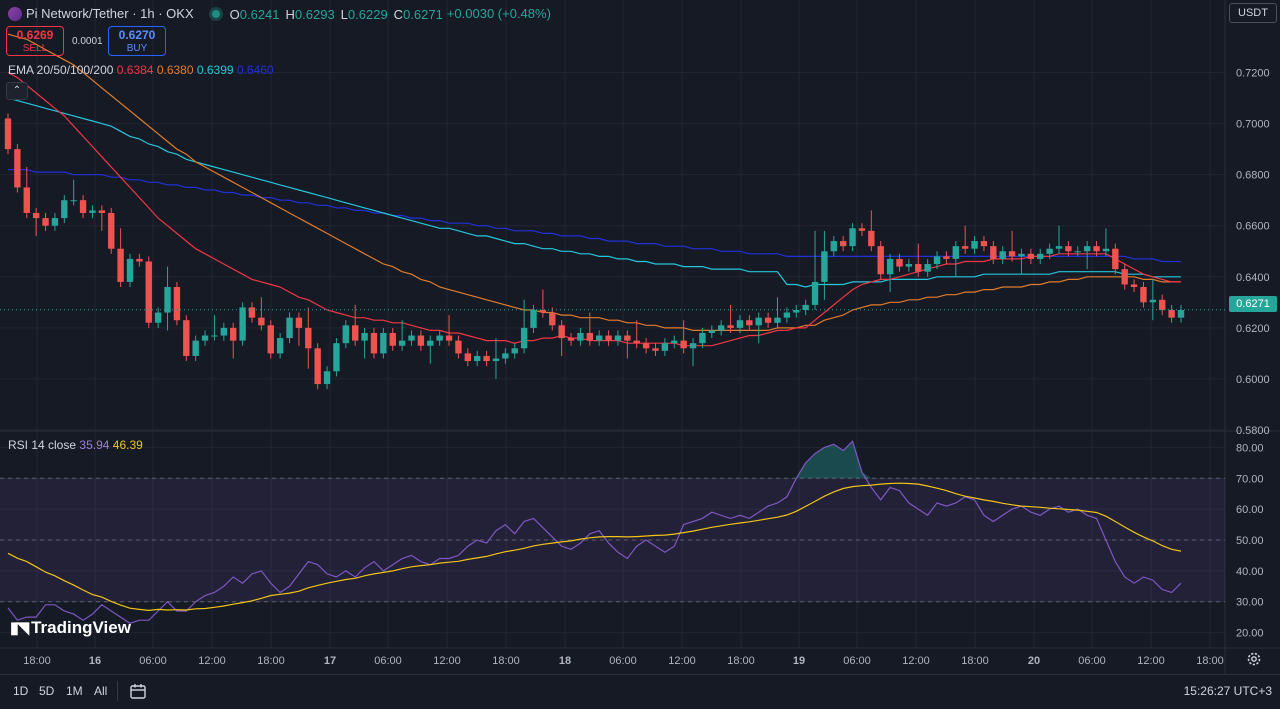 Image resolution: width=1280 pixels, height=709 pixels. I want to click on currency-selector: USDT, so click(1253, 13).